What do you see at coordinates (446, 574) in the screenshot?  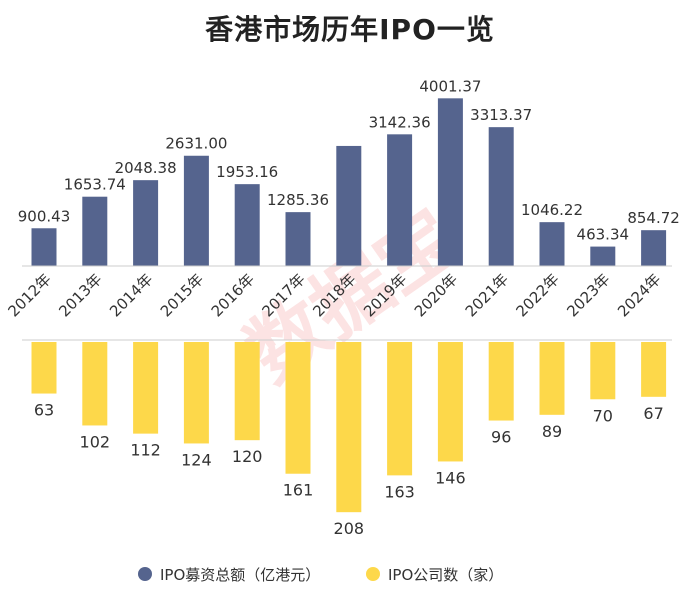 I see `legend-count-label: IPO公司数（家）` at bounding box center [446, 574].